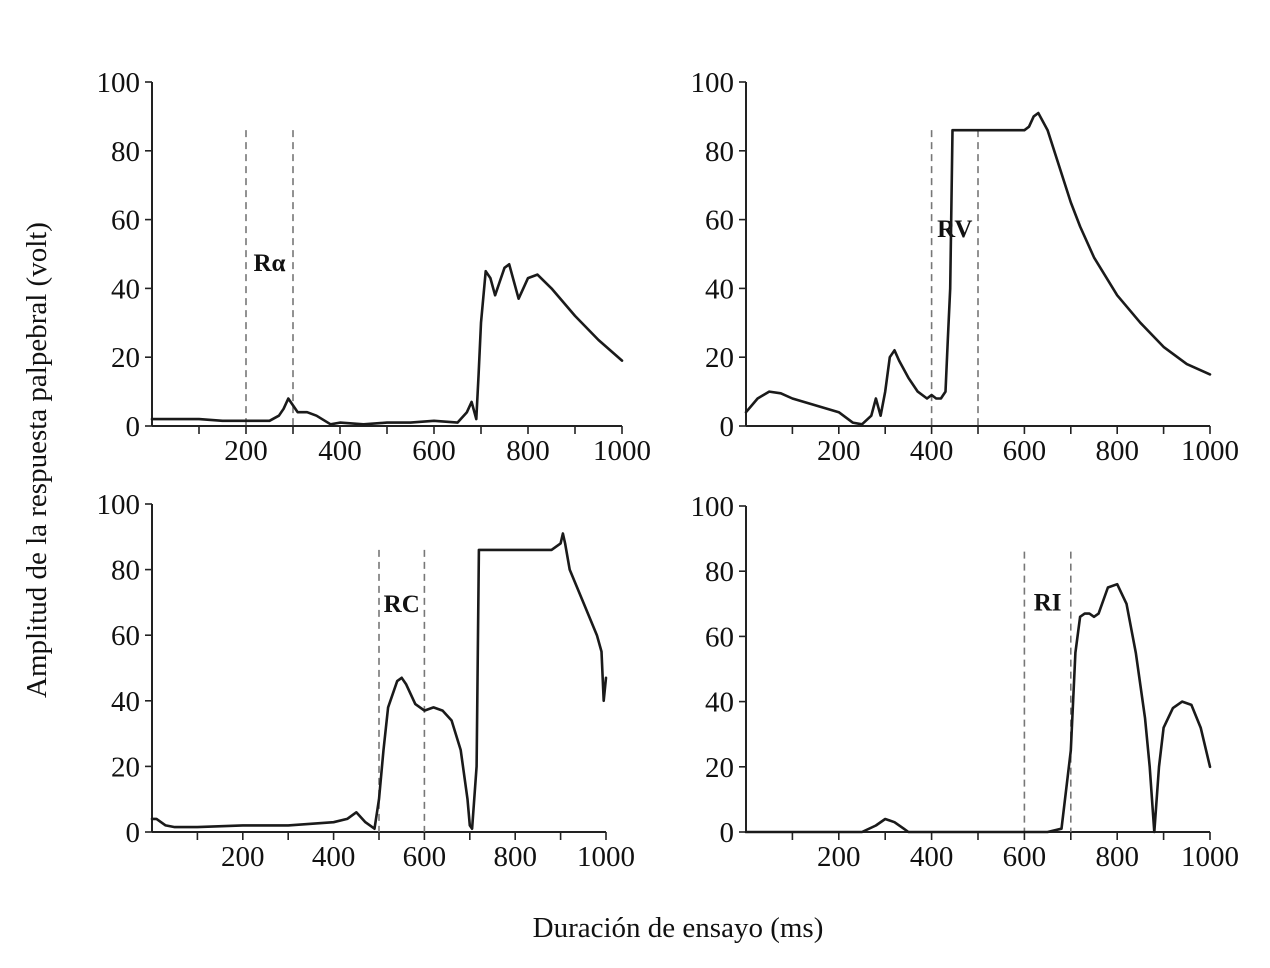  What do you see at coordinates (269, 263) in the screenshot?
I see `response-window-label: Rα` at bounding box center [269, 263].